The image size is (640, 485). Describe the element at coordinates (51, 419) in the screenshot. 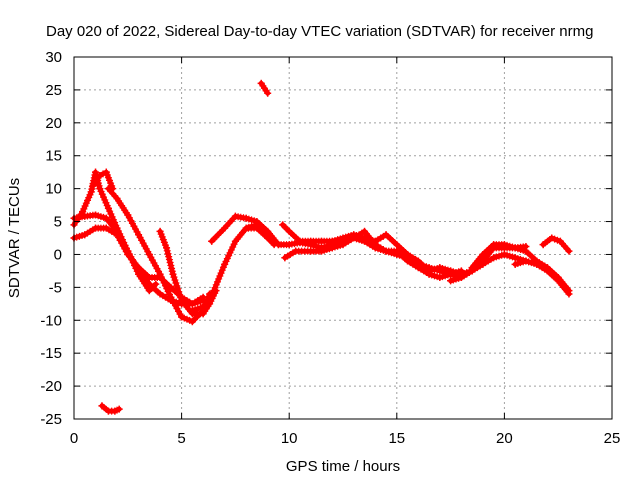

I see `y-tick-label: -25` at that location.